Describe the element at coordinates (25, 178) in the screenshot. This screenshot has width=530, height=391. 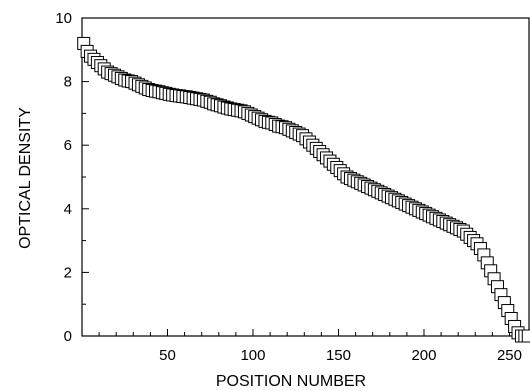
I see `y-axis-label: OPTICAL DENSITY` at that location.